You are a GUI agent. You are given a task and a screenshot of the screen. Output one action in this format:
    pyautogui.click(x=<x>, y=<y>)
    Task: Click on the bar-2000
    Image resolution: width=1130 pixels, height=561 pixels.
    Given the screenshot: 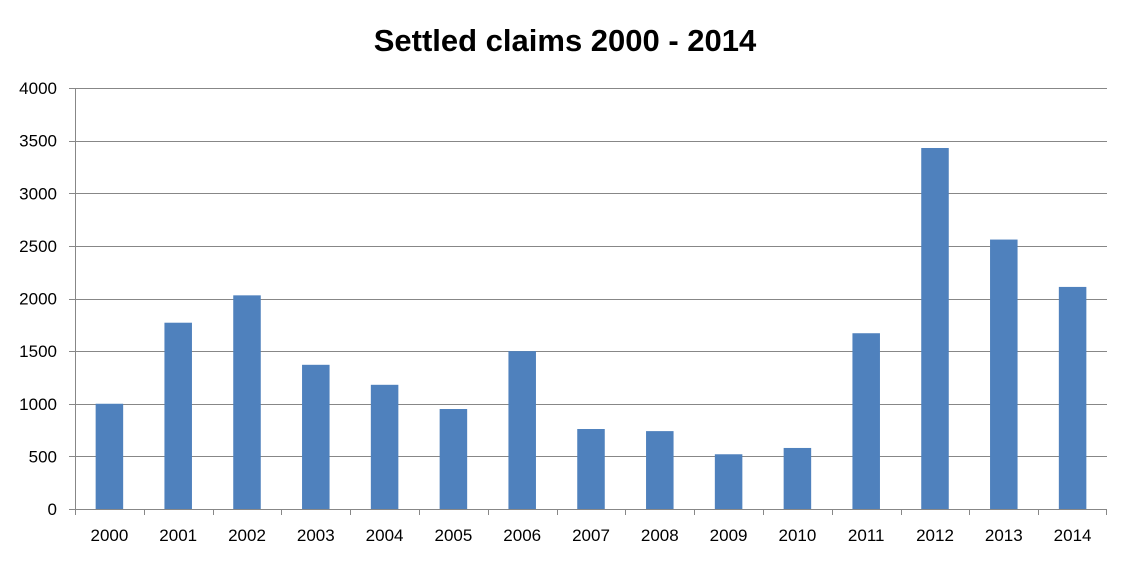 What is the action you would take?
    pyautogui.click(x=109, y=456)
    